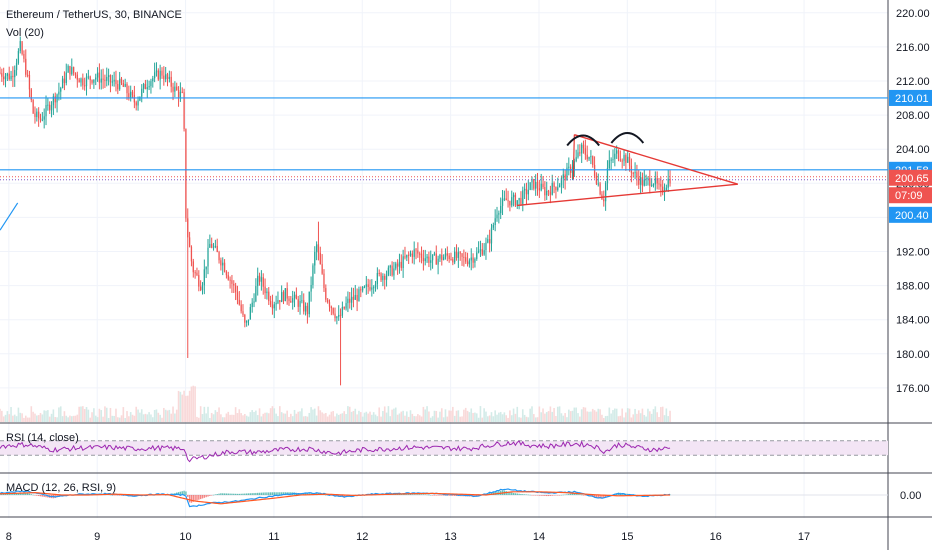 The width and height of the screenshot is (932, 550). I want to click on signal-line, so click(335, 498).